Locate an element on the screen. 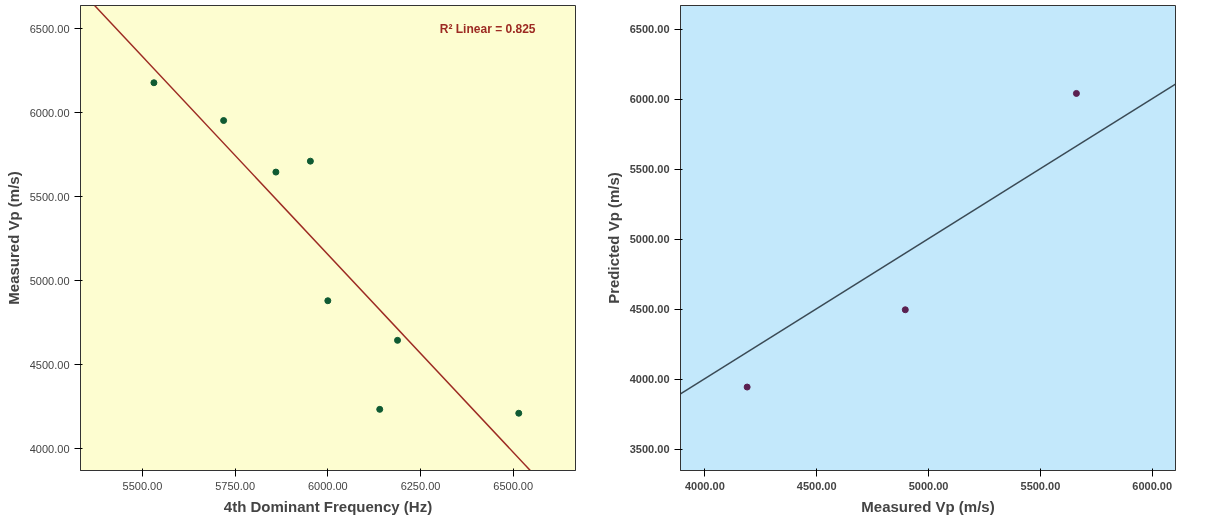 The width and height of the screenshot is (1207, 525). x-tick-label: 6500.00 is located at coordinates (513, 485).